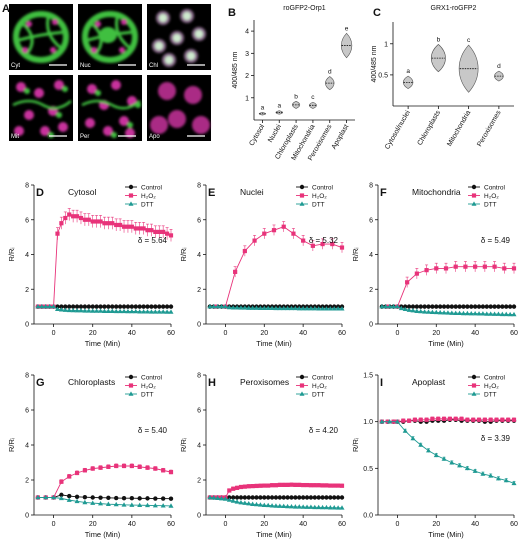 The width and height of the screenshot is (520, 542). What do you see at coordinates (108, 35) in the screenshot?
I see `nucleus-blob` at bounding box center [108, 35].